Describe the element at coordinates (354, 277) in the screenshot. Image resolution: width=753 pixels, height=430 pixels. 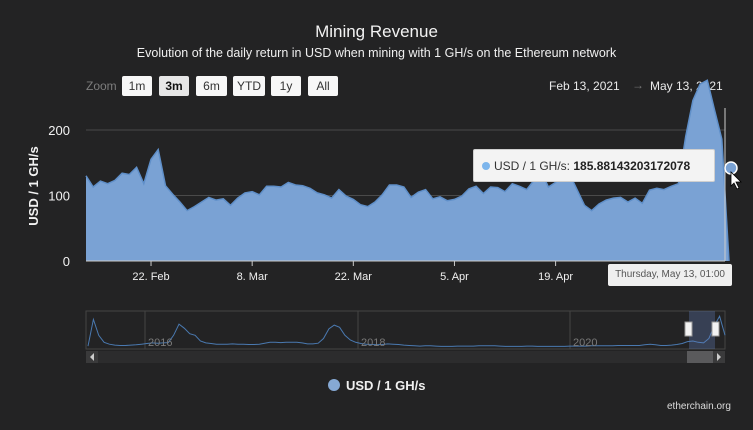
I see `x-tick-label: 22. Mar` at that location.